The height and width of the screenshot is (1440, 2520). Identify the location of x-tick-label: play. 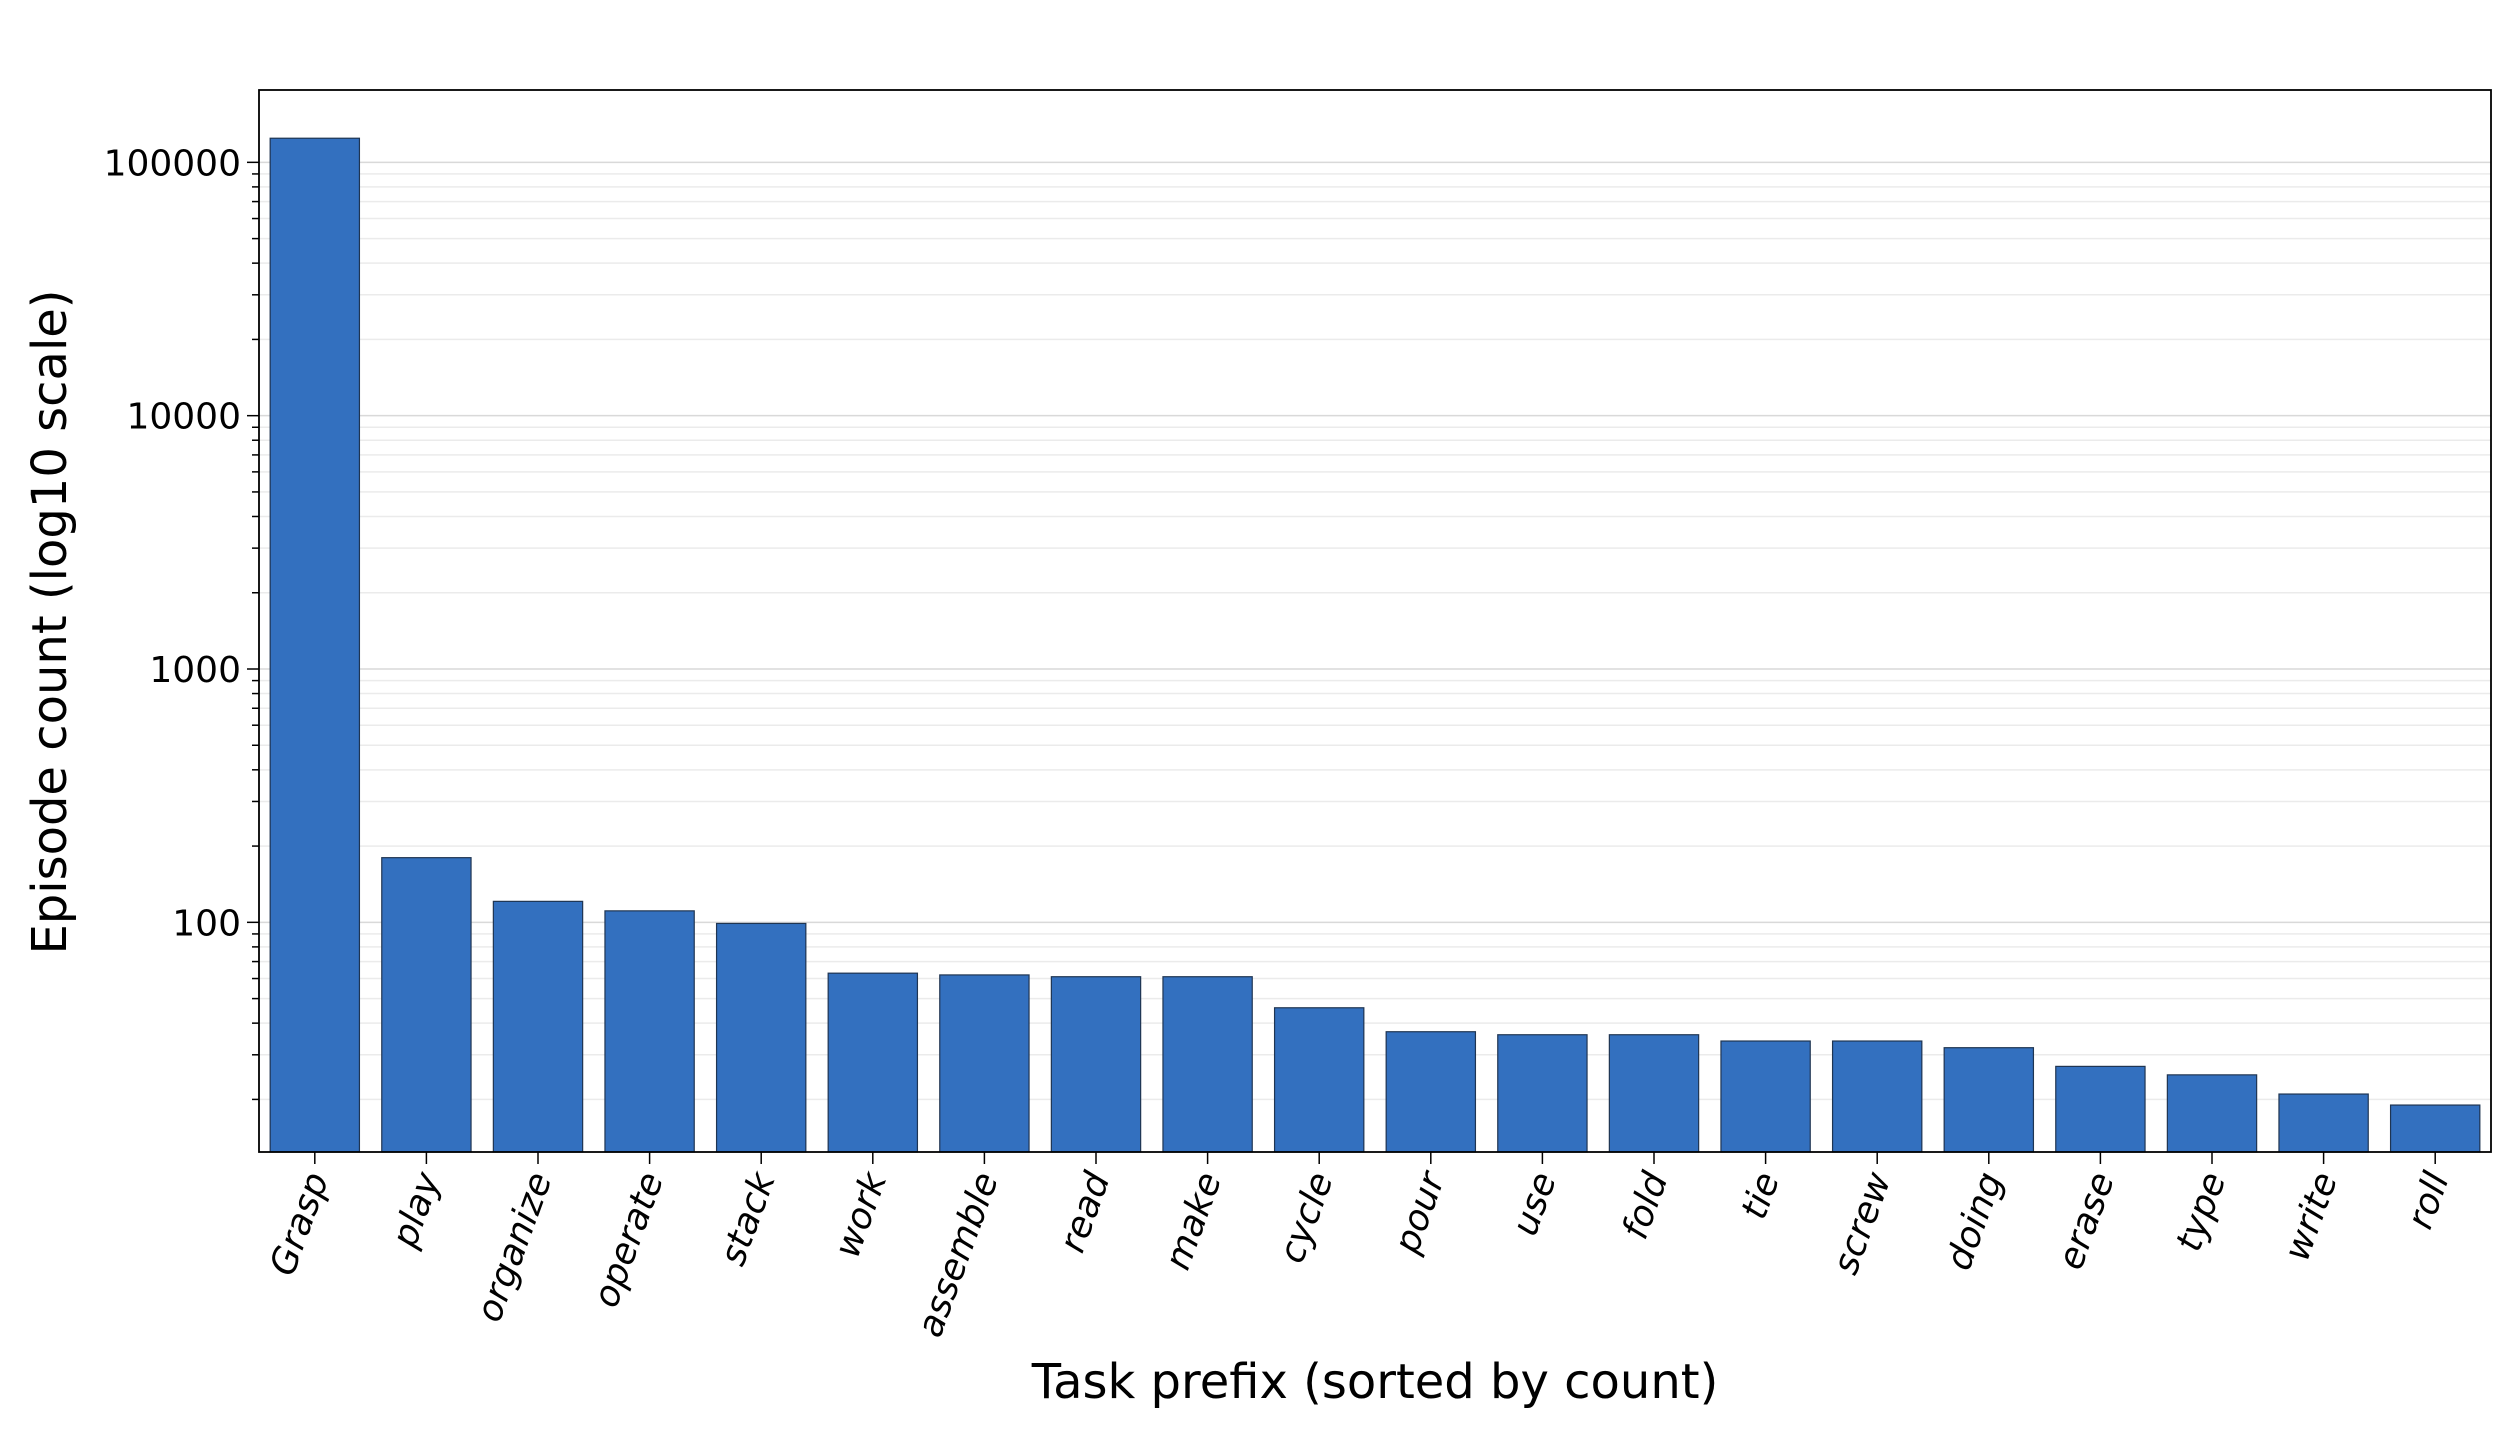
(416, 1209).